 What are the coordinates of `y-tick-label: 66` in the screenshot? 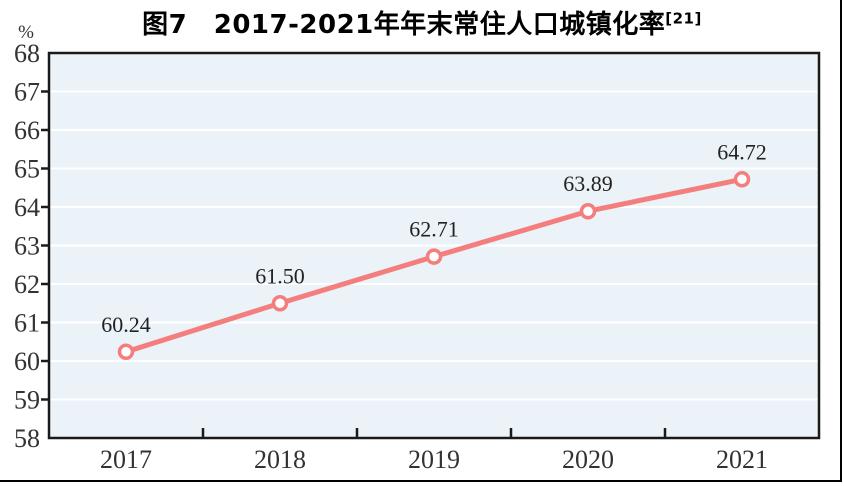 It's located at (27, 130).